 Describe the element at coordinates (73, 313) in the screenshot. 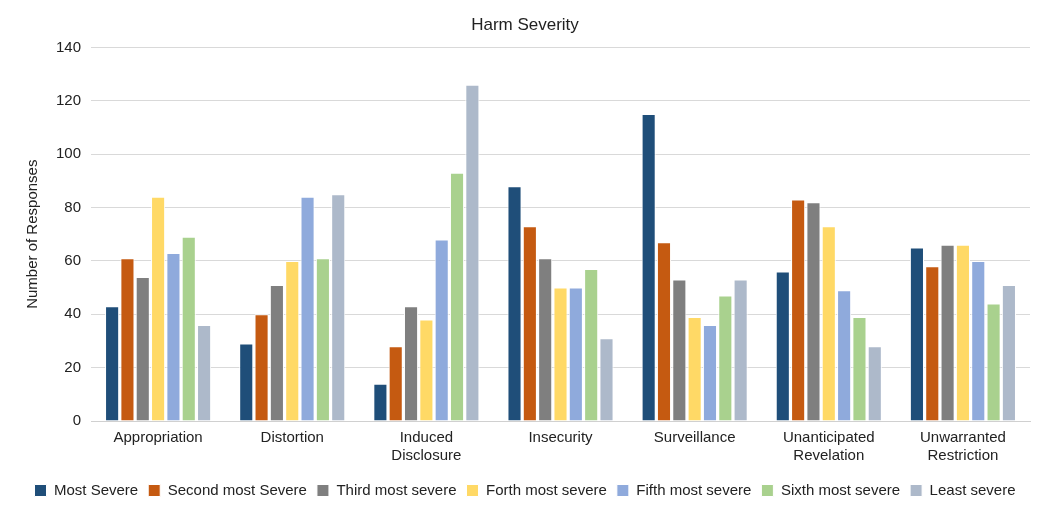

I see `y-tick-label: 40` at that location.